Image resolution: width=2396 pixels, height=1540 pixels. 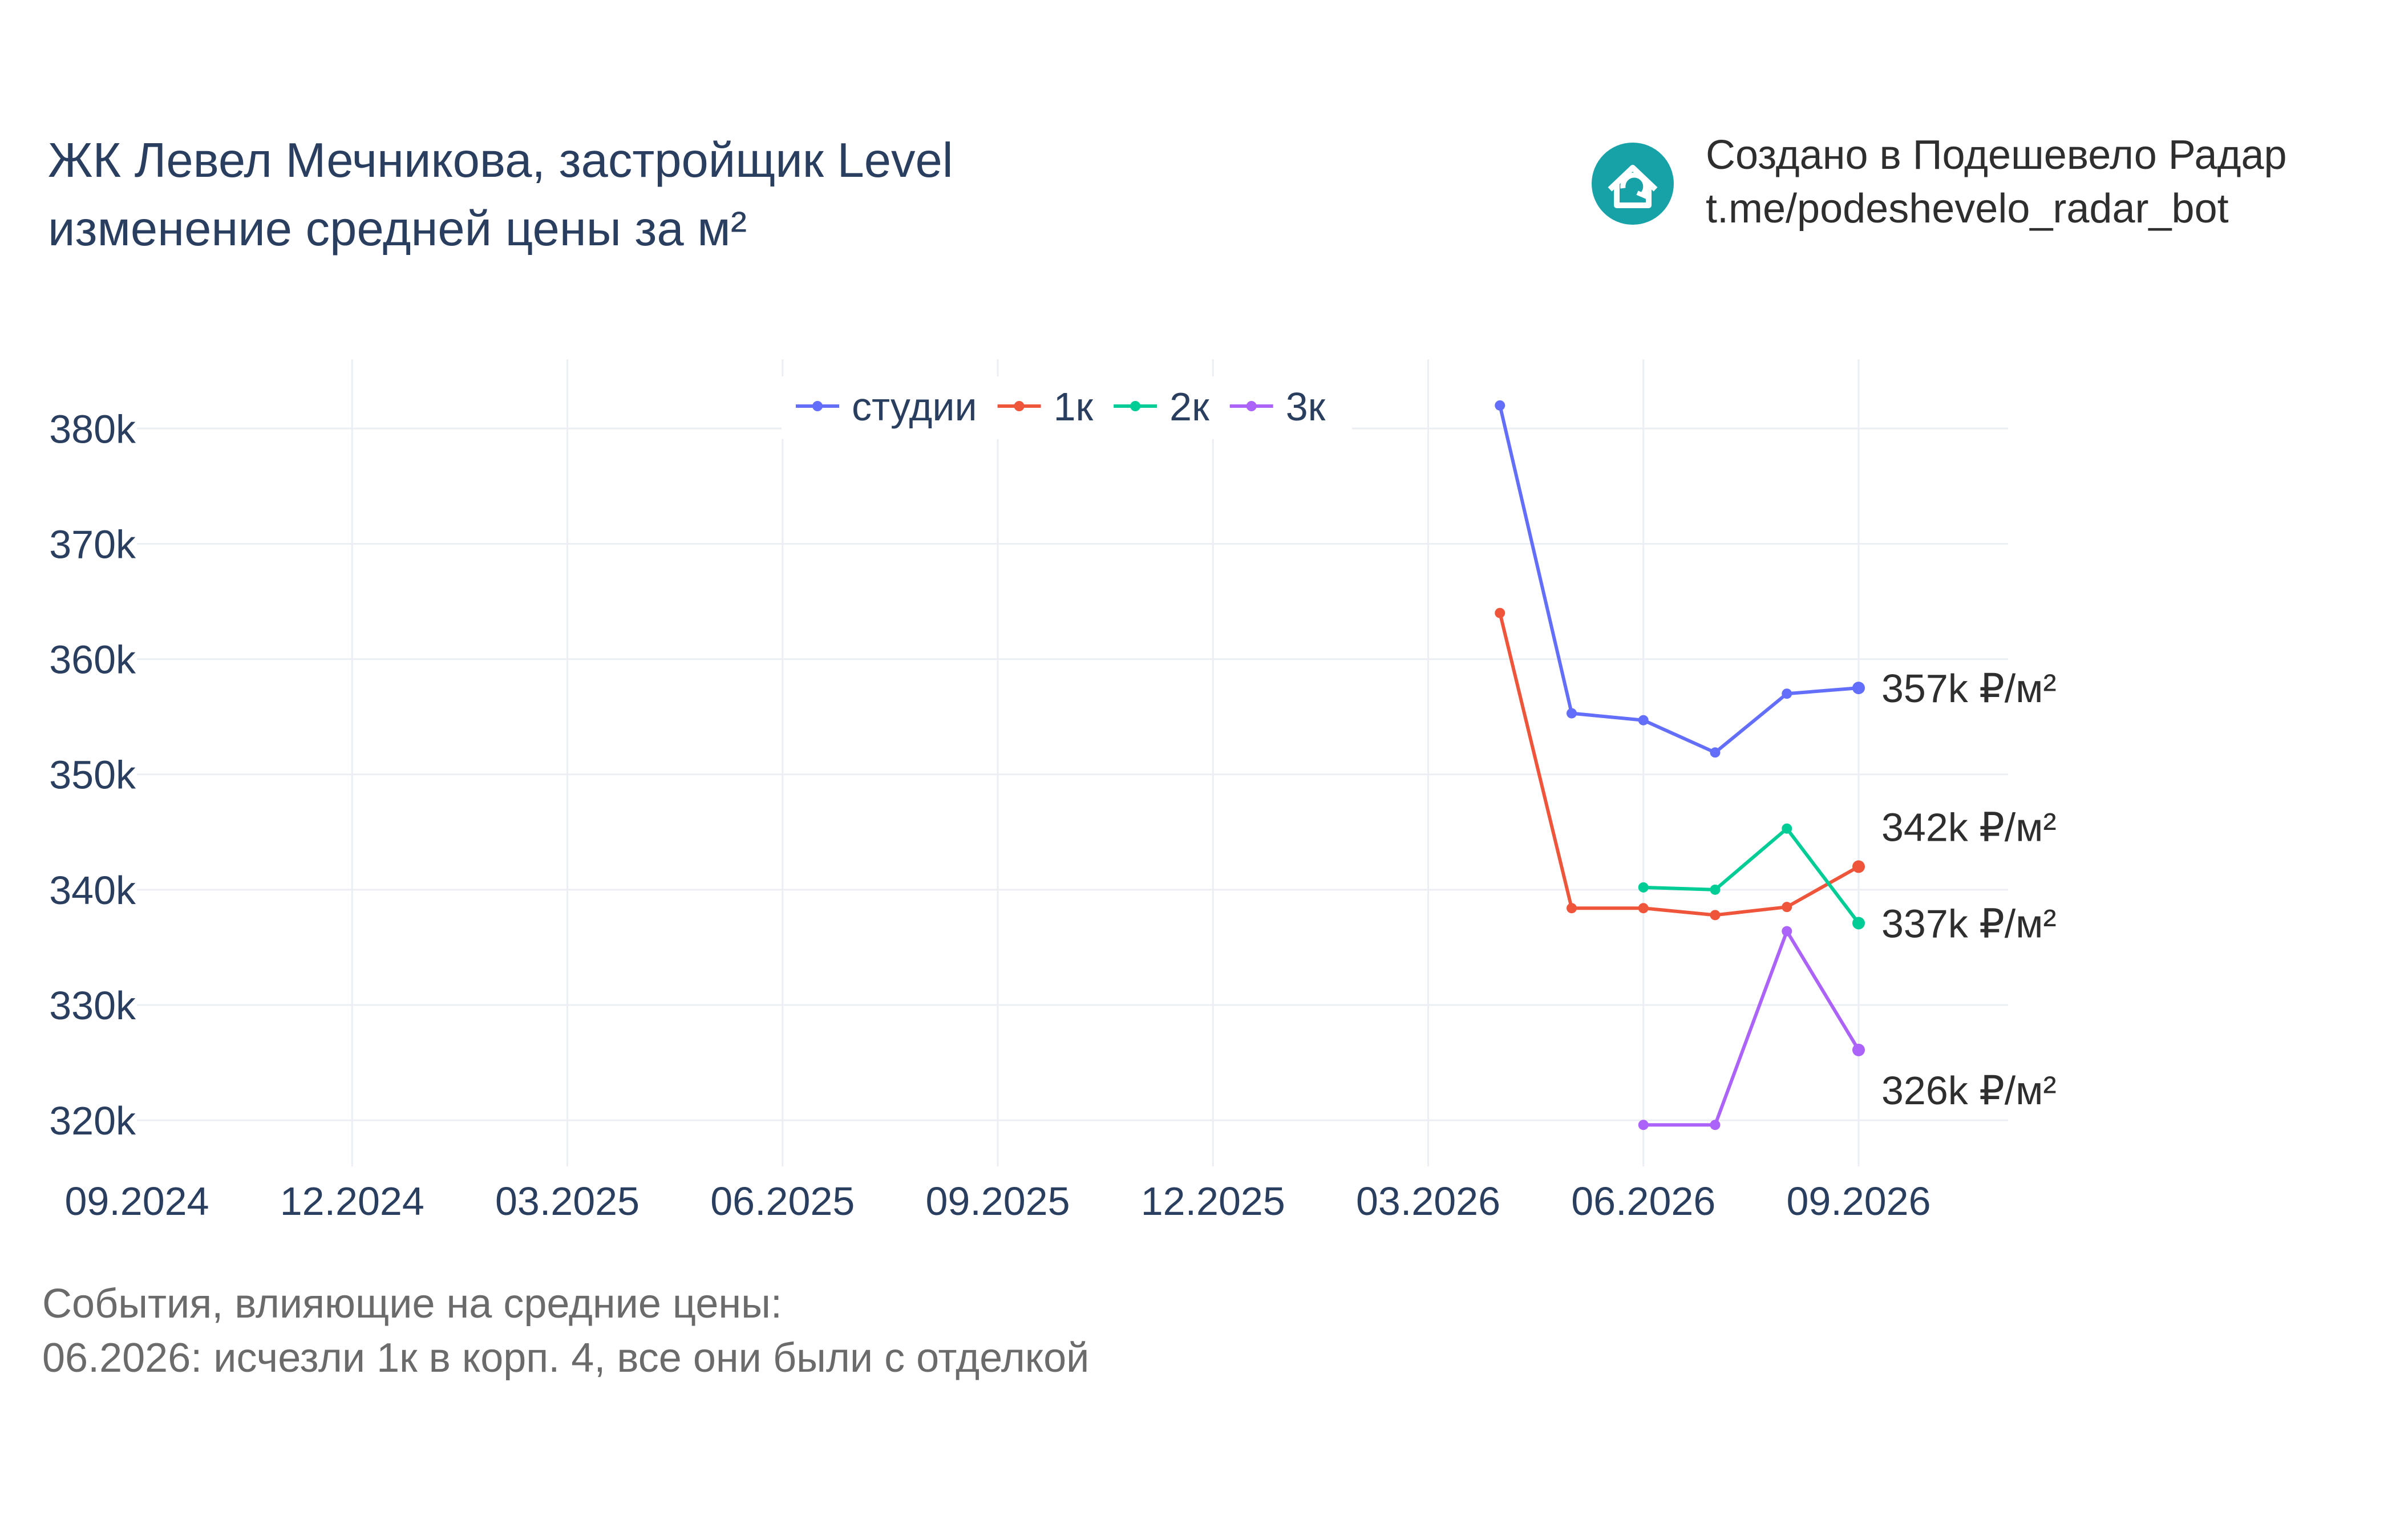 I want to click on series-end-label: 337k ₽/м², so click(x=1969, y=923).